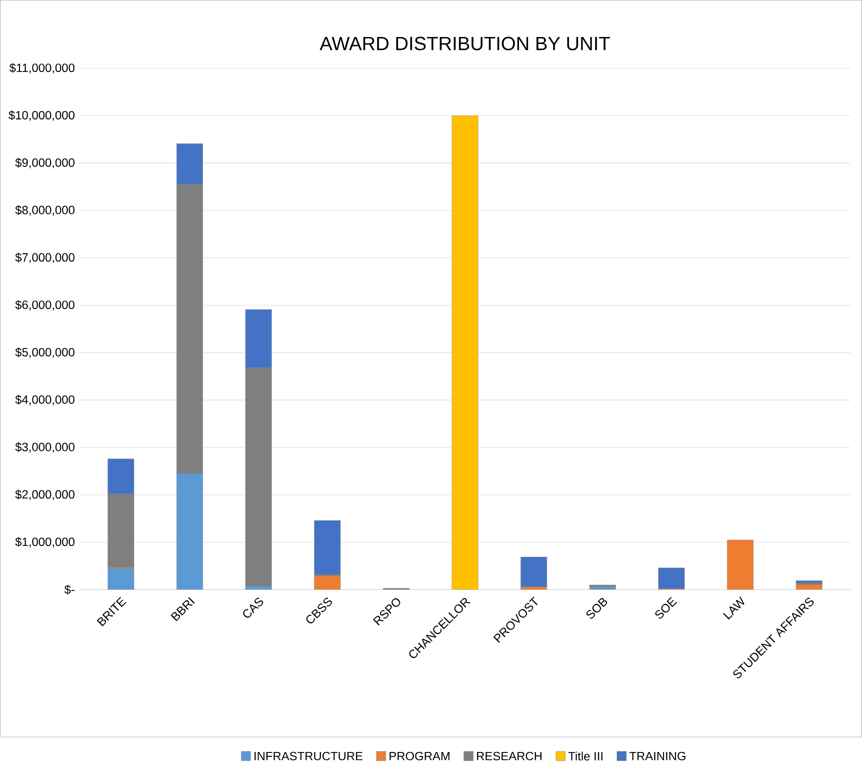  I want to click on y-tick-label: $7,000,000, so click(44, 258).